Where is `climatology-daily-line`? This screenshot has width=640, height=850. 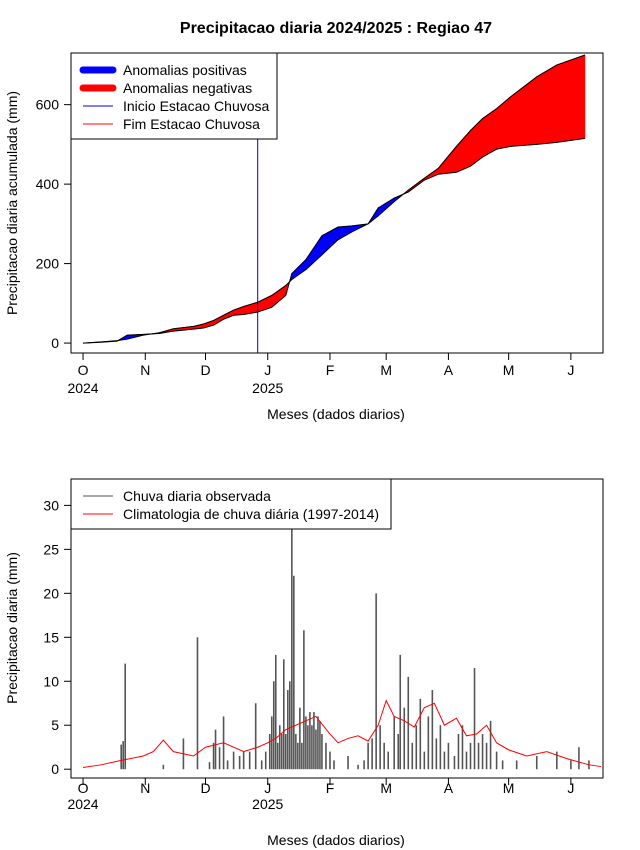
climatology-daily-line is located at coordinates (342, 733).